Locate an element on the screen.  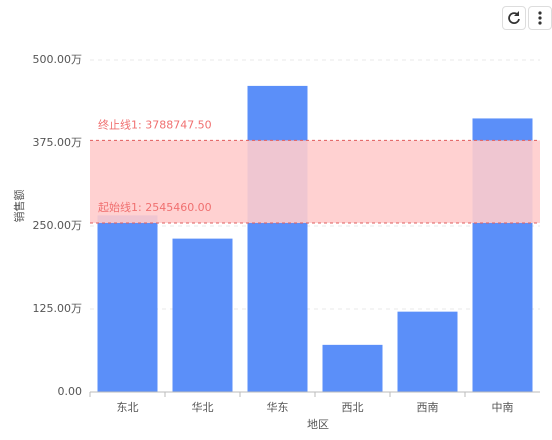
y-tick-label: 0.00 is located at coordinates (70, 391).